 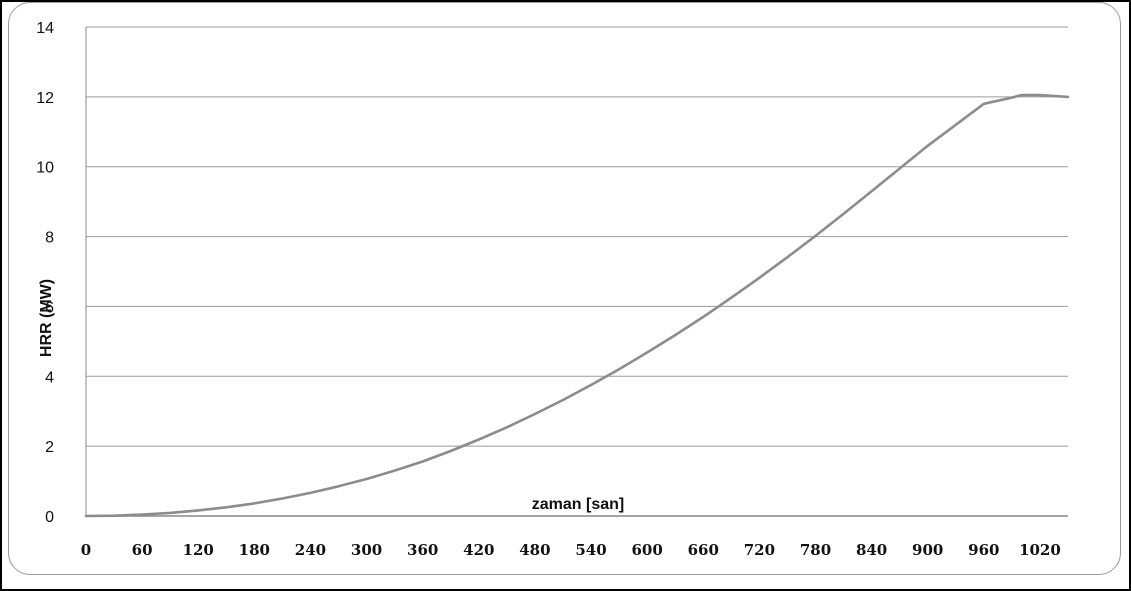 What do you see at coordinates (310, 550) in the screenshot?
I see `x-tick-label: 240` at bounding box center [310, 550].